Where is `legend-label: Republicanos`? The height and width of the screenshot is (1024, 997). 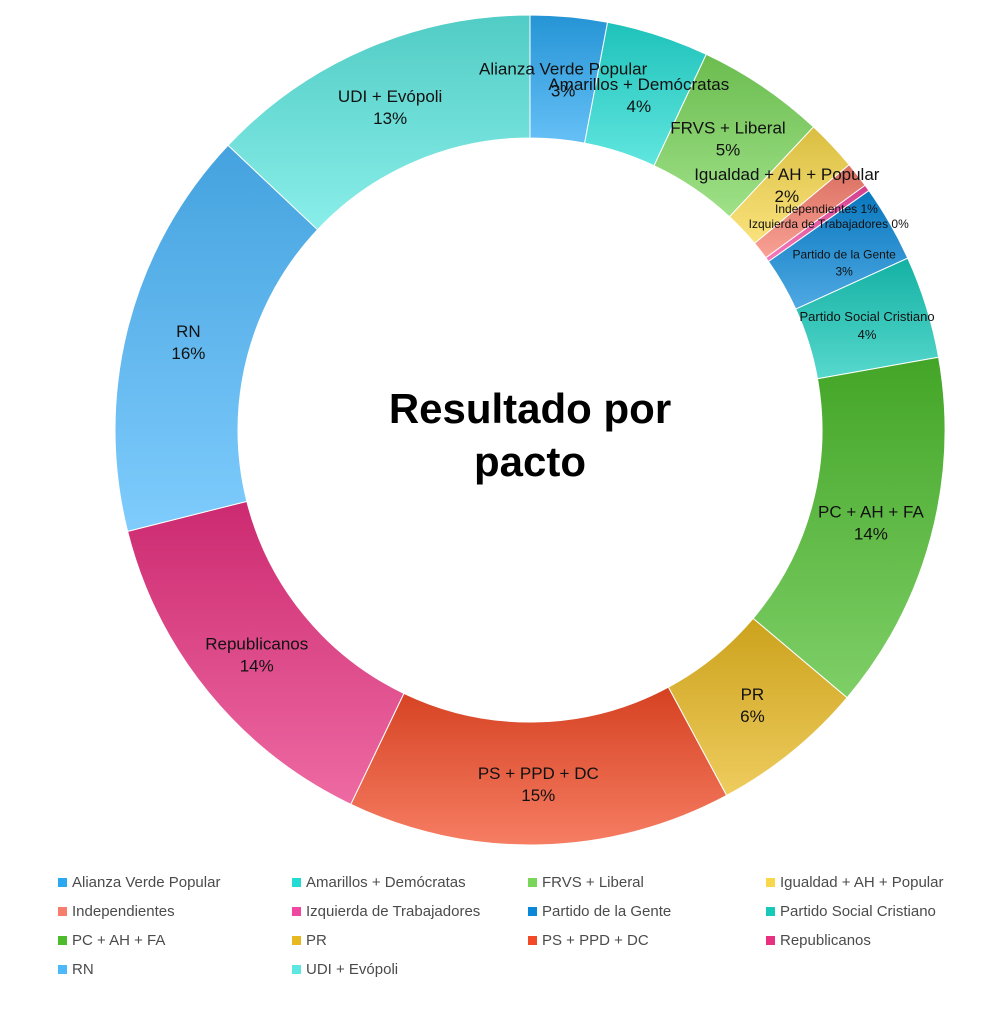
legend-label: Republicanos is located at coordinates (825, 940).